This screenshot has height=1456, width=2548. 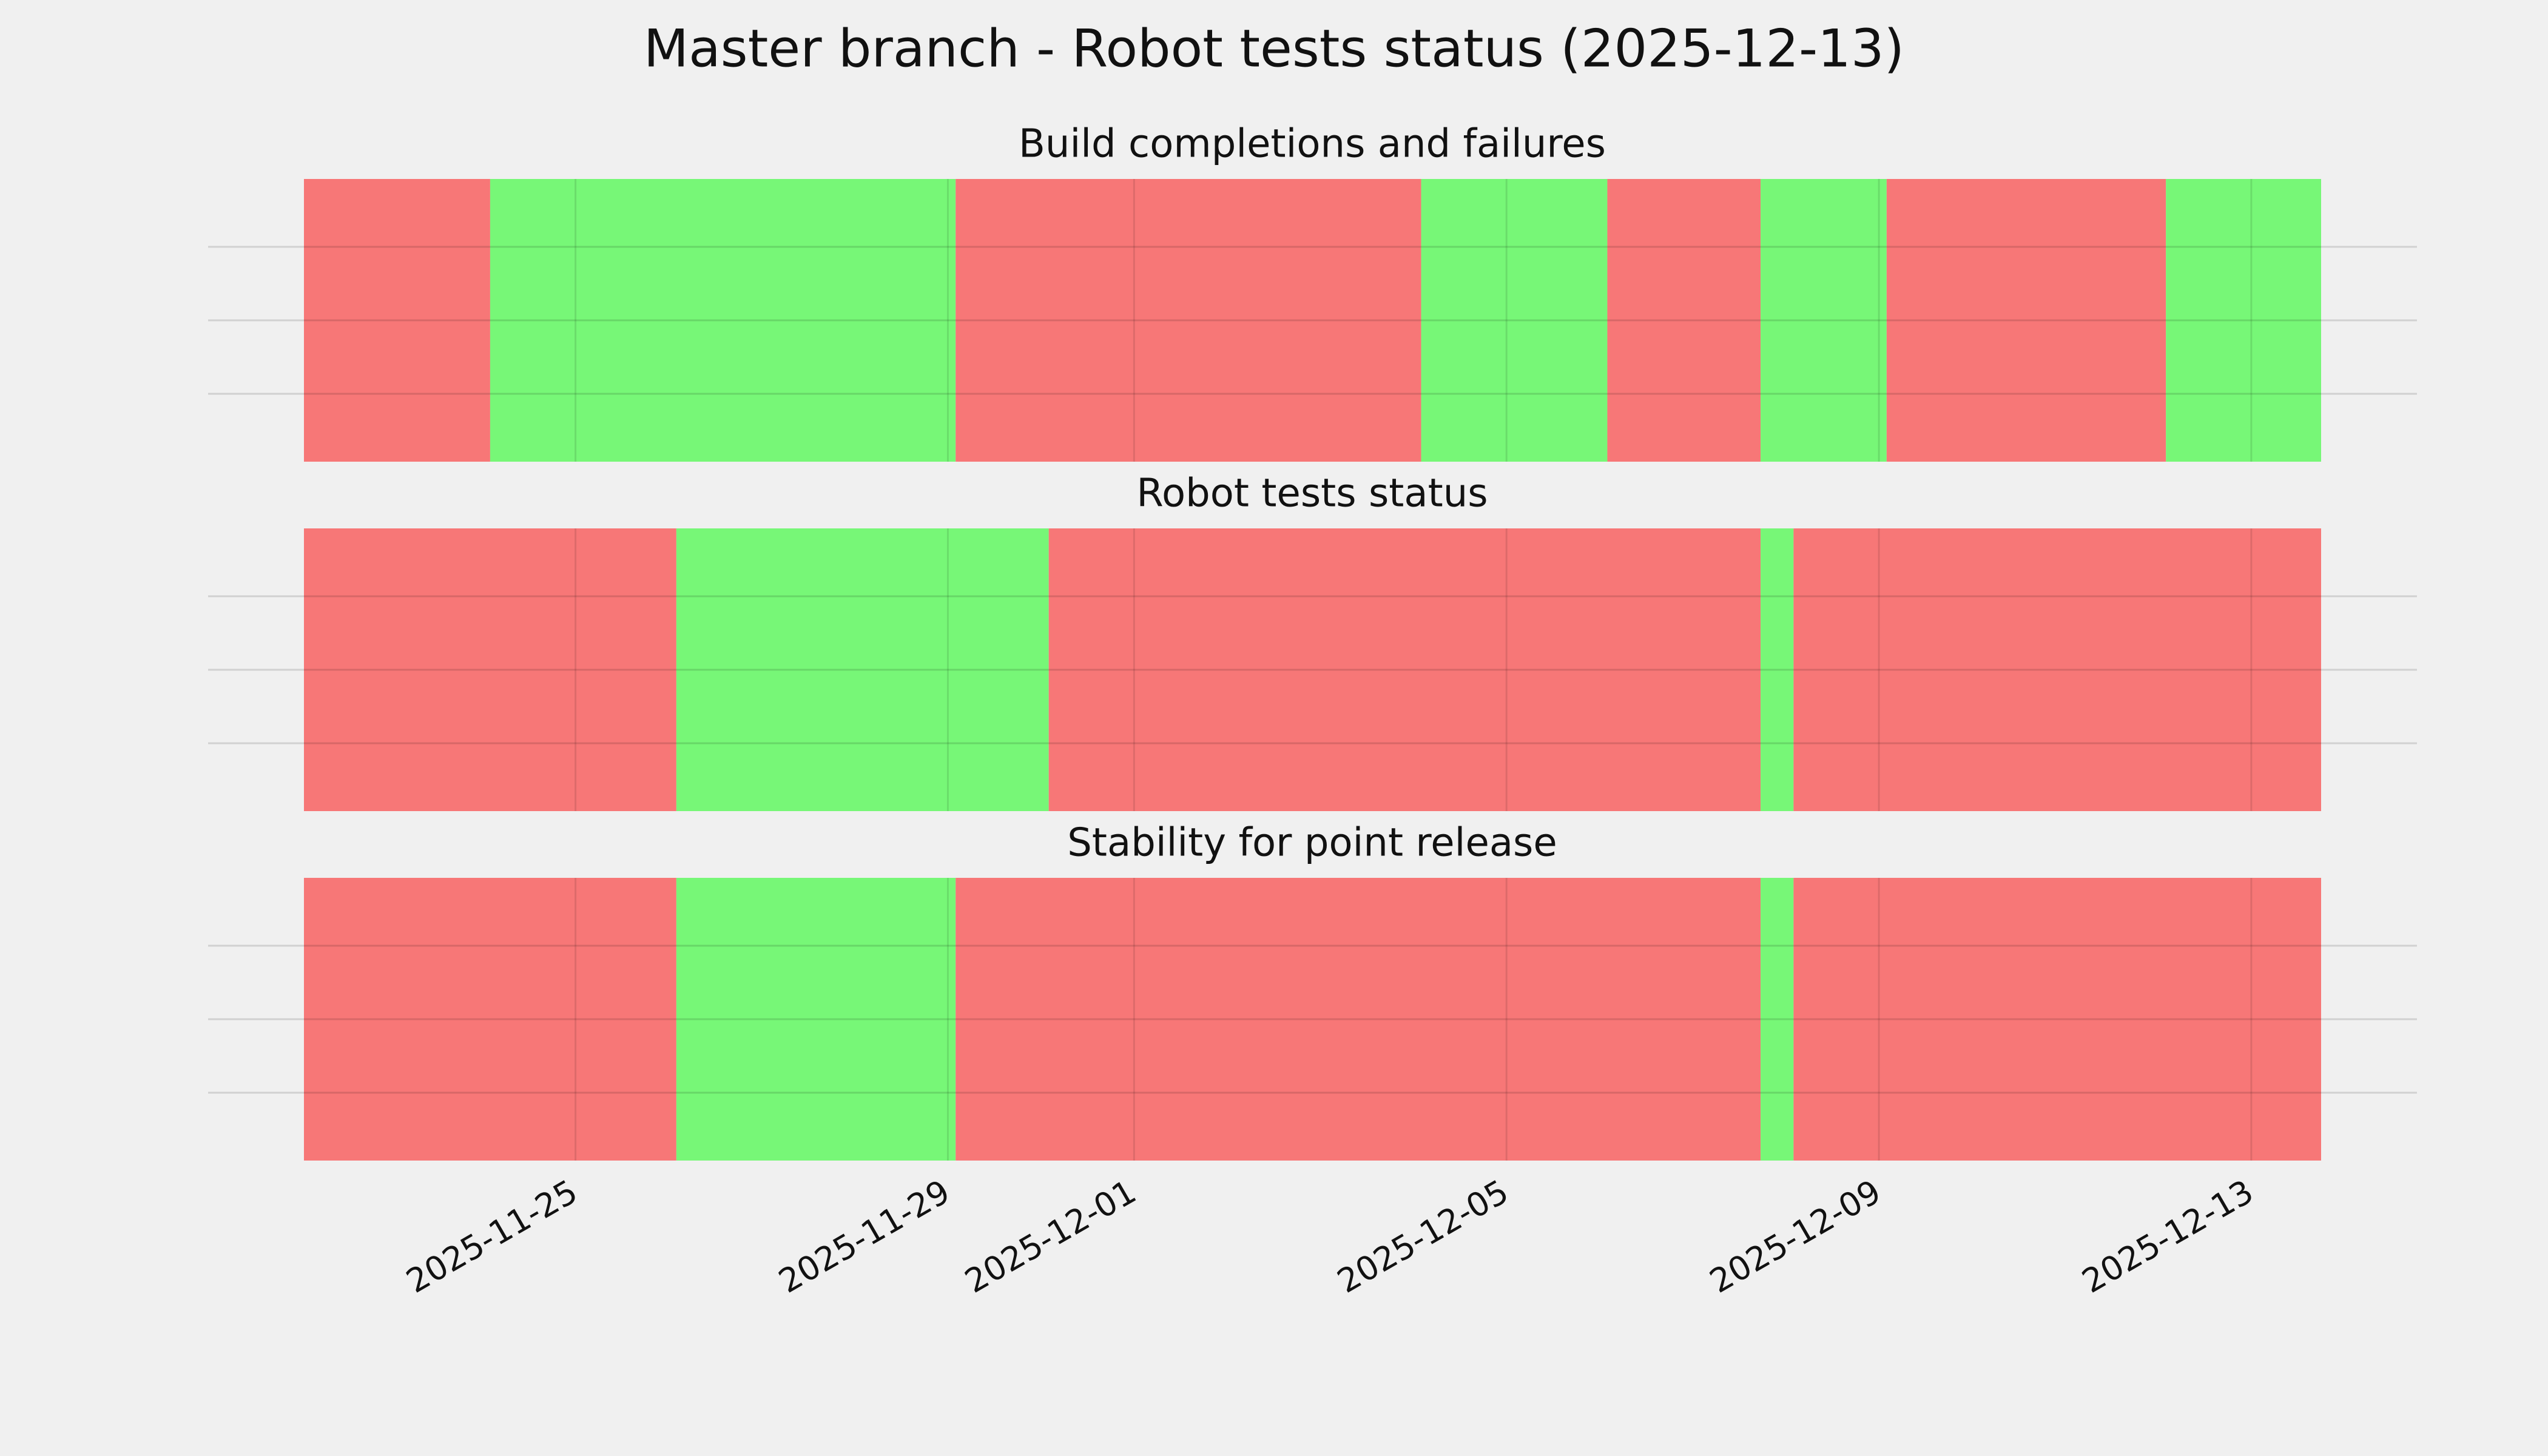 I want to click on panel-title: Build completions and failures, so click(x=1312, y=144).